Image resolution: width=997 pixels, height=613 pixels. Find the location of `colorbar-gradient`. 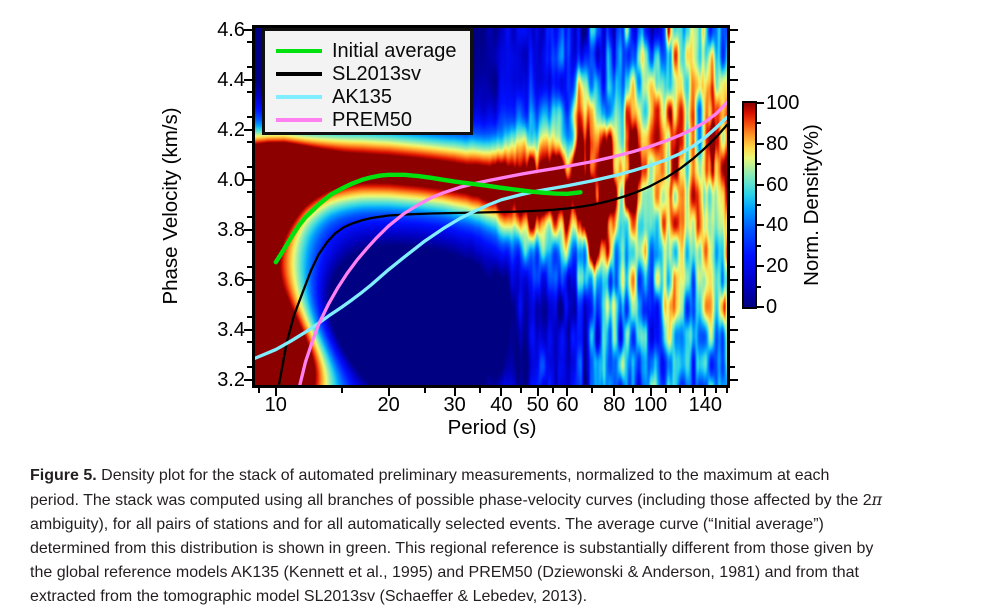

colorbar-gradient is located at coordinates (749, 205).